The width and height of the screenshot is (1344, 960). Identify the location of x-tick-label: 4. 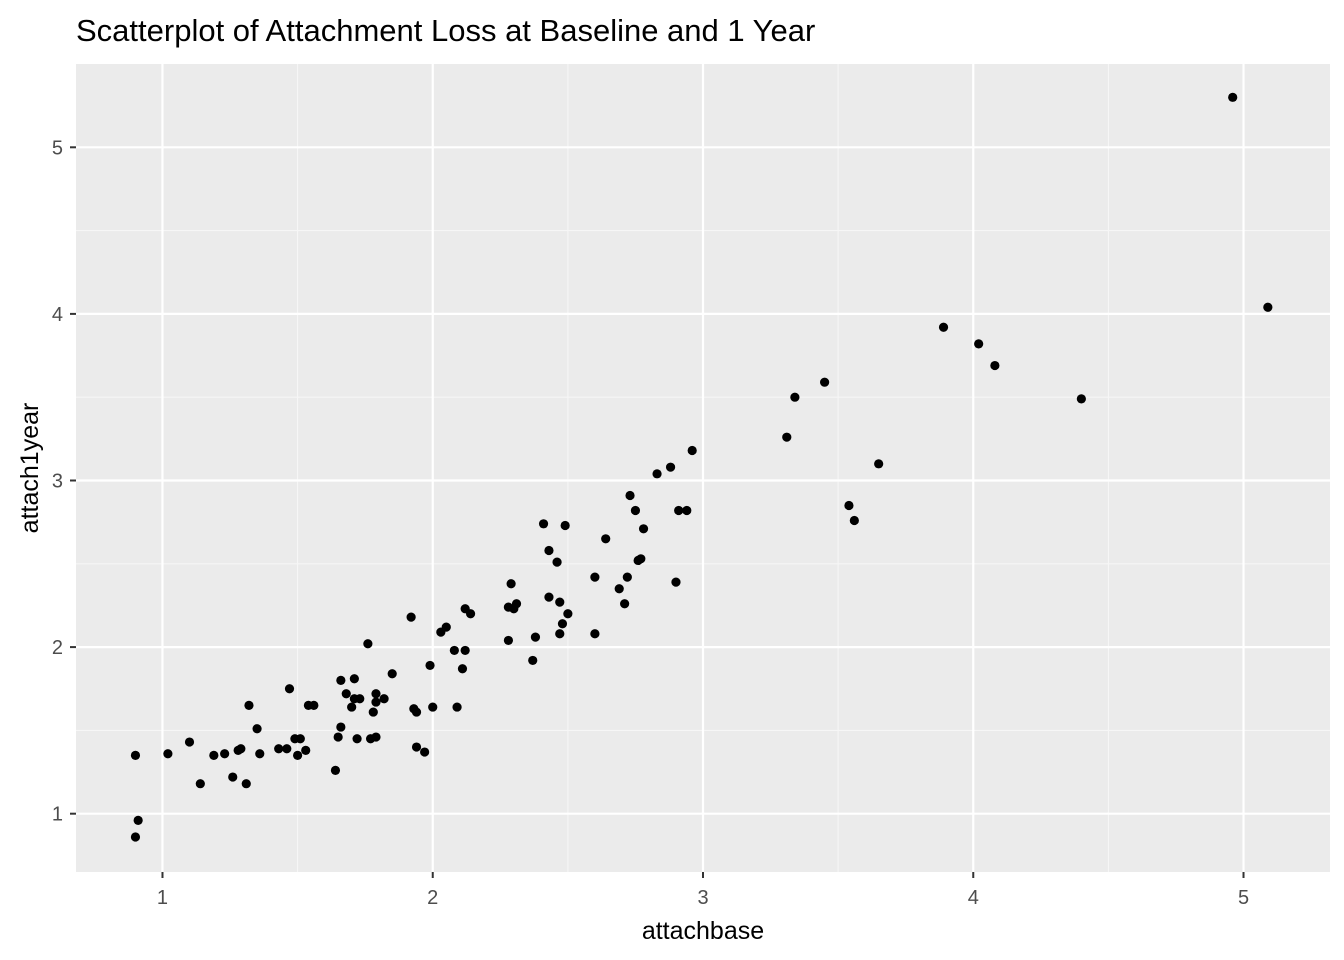
(973, 898).